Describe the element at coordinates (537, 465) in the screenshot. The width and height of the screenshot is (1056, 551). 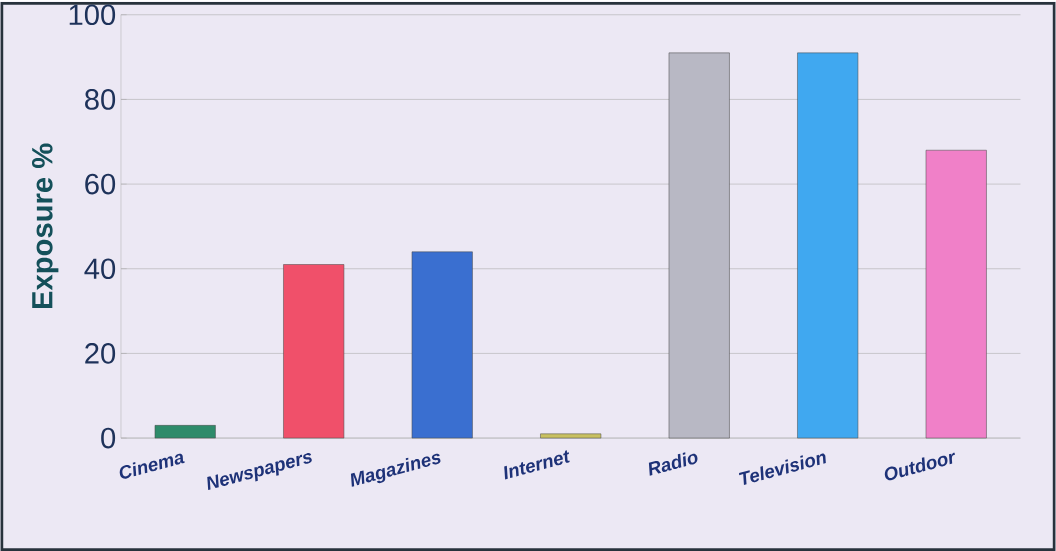
I see `x-tick-label: Internet` at that location.